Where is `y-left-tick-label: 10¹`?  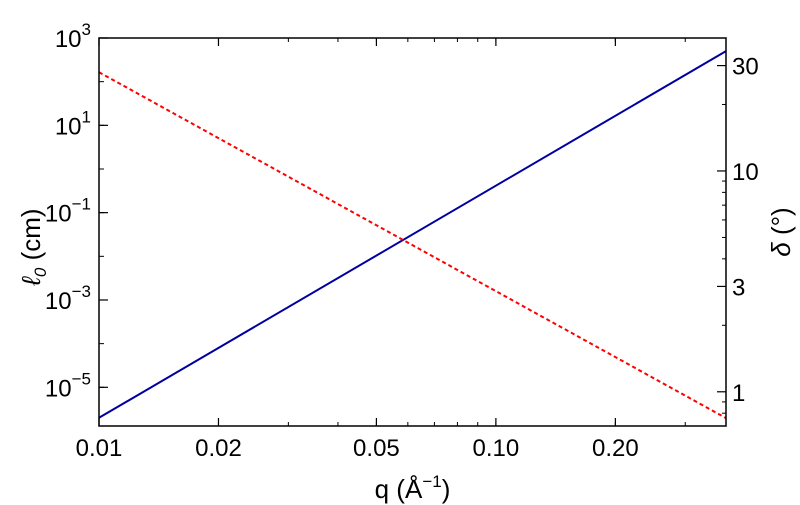 y-left-tick-label: 10¹ is located at coordinates (73, 123).